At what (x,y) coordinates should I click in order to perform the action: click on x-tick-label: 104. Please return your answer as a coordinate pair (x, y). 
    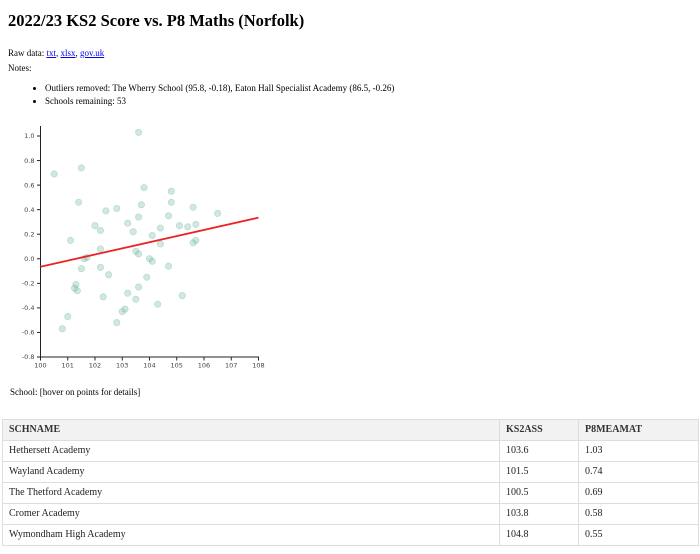
    Looking at the image, I should click on (149, 366).